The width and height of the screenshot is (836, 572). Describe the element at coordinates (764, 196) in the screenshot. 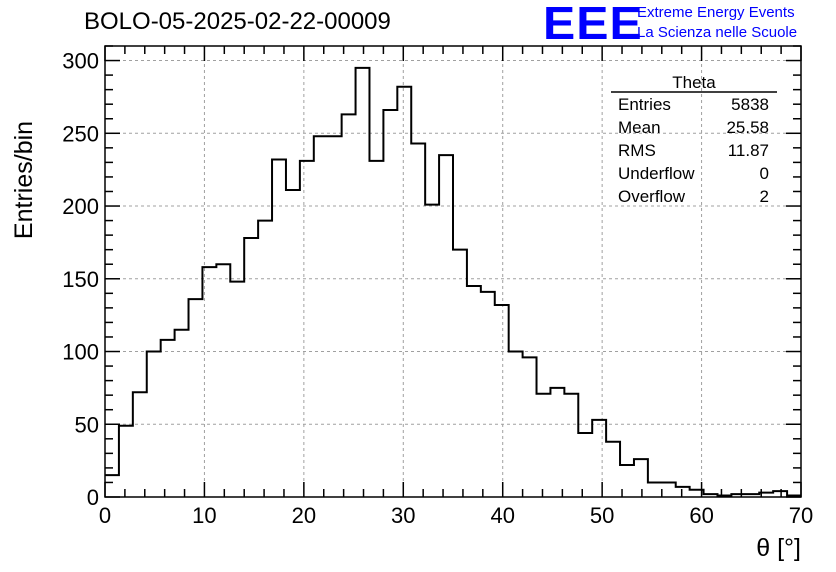

I see `stats-value: 2` at that location.